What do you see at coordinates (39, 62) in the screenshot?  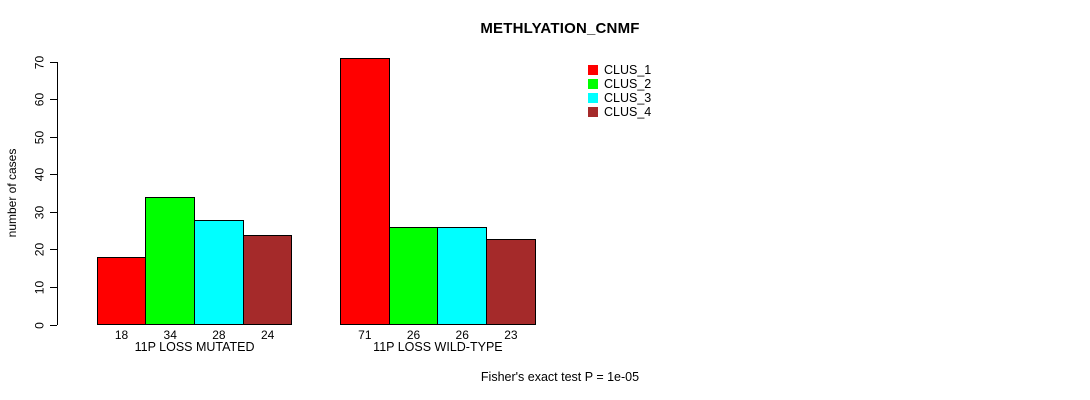 I see `y-tick-label: 70` at bounding box center [39, 62].